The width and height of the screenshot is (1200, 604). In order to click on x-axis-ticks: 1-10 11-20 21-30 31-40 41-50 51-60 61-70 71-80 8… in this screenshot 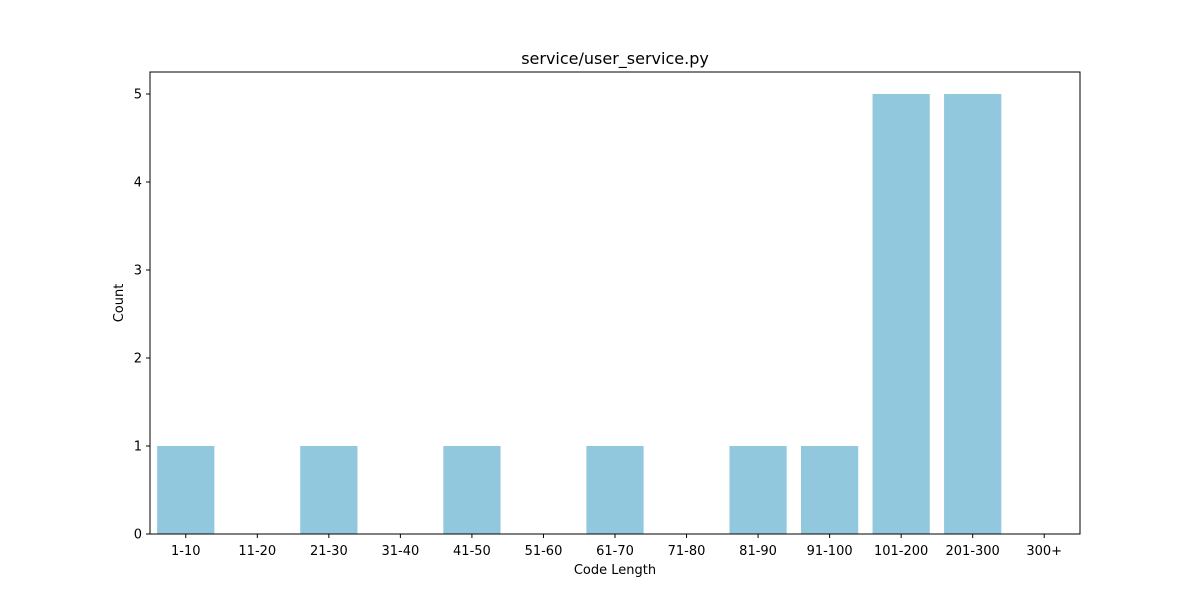, I will do `click(616, 546)`.